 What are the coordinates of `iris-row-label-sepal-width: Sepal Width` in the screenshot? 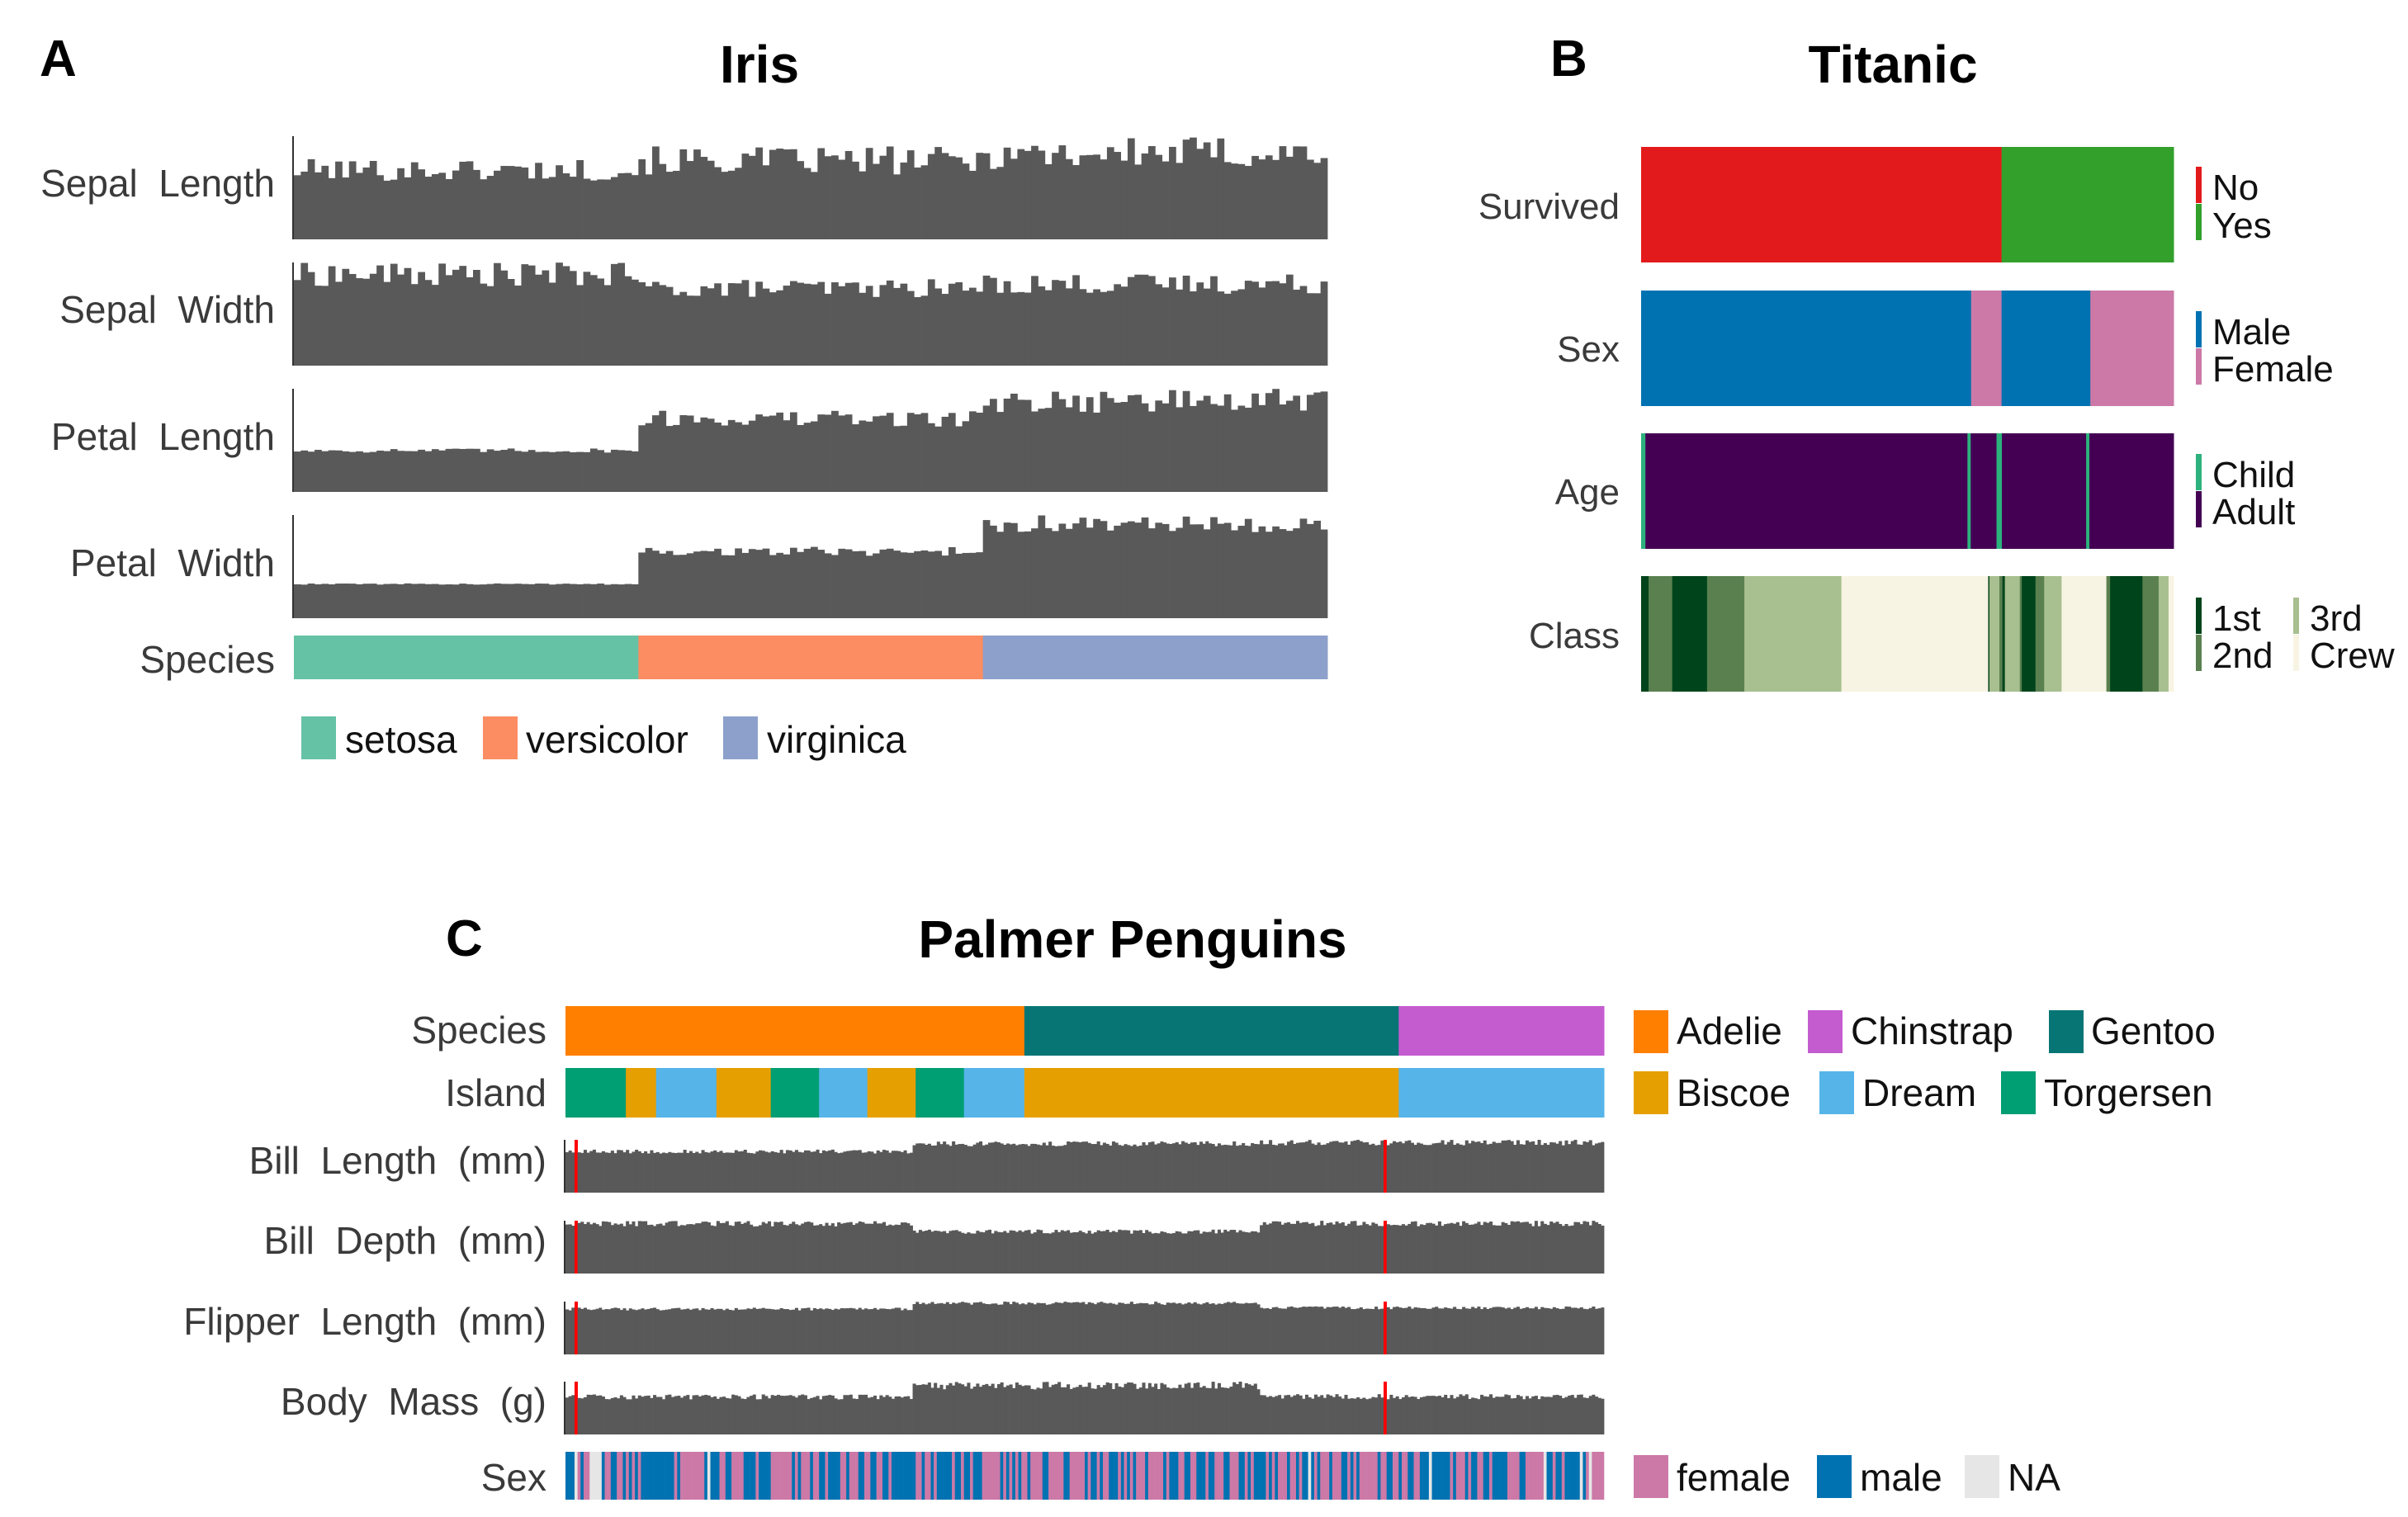 It's located at (167, 309).